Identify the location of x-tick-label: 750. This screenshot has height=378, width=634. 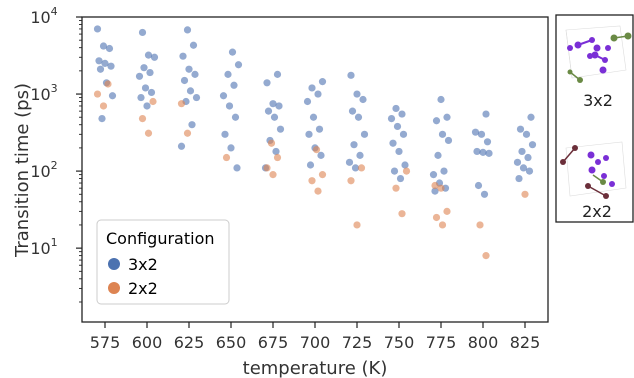
(399, 342).